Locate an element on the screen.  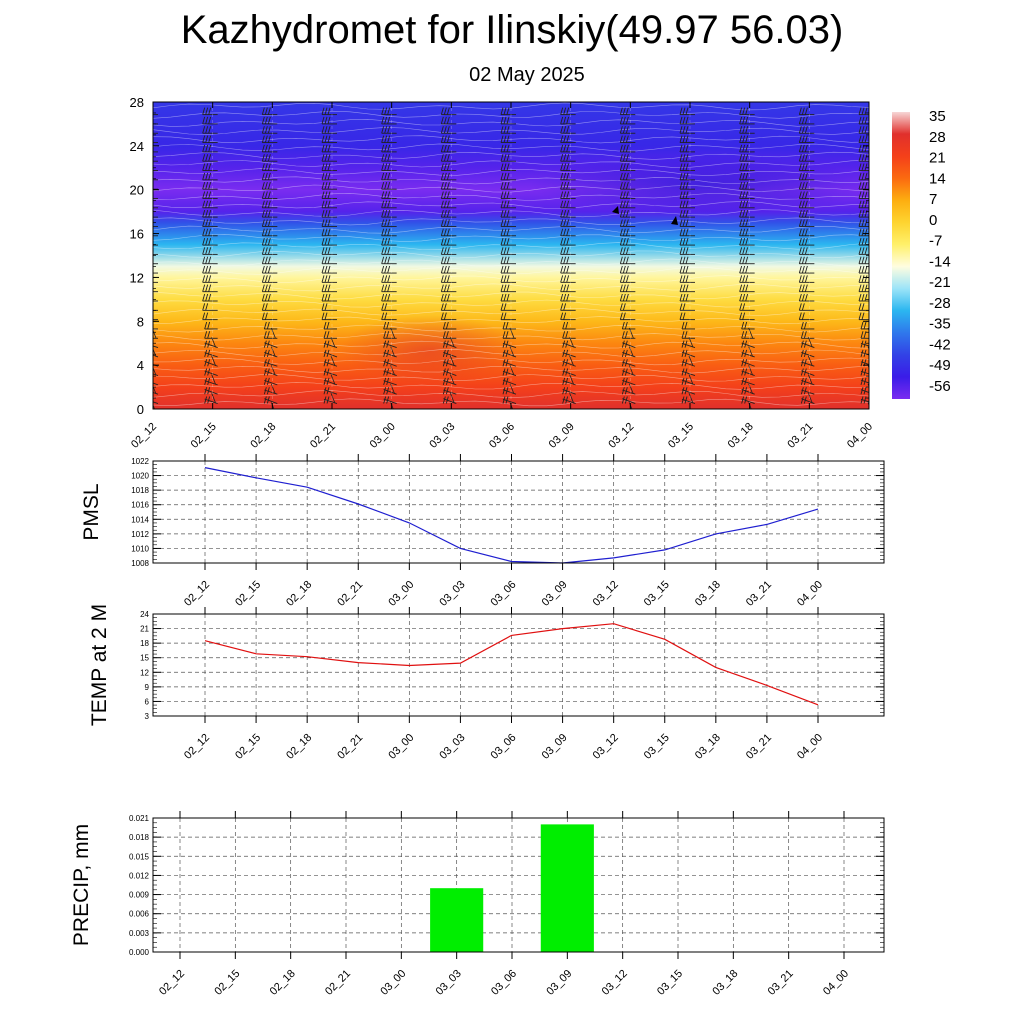
x-tick-label: 02_15 is located at coordinates (248, 594).